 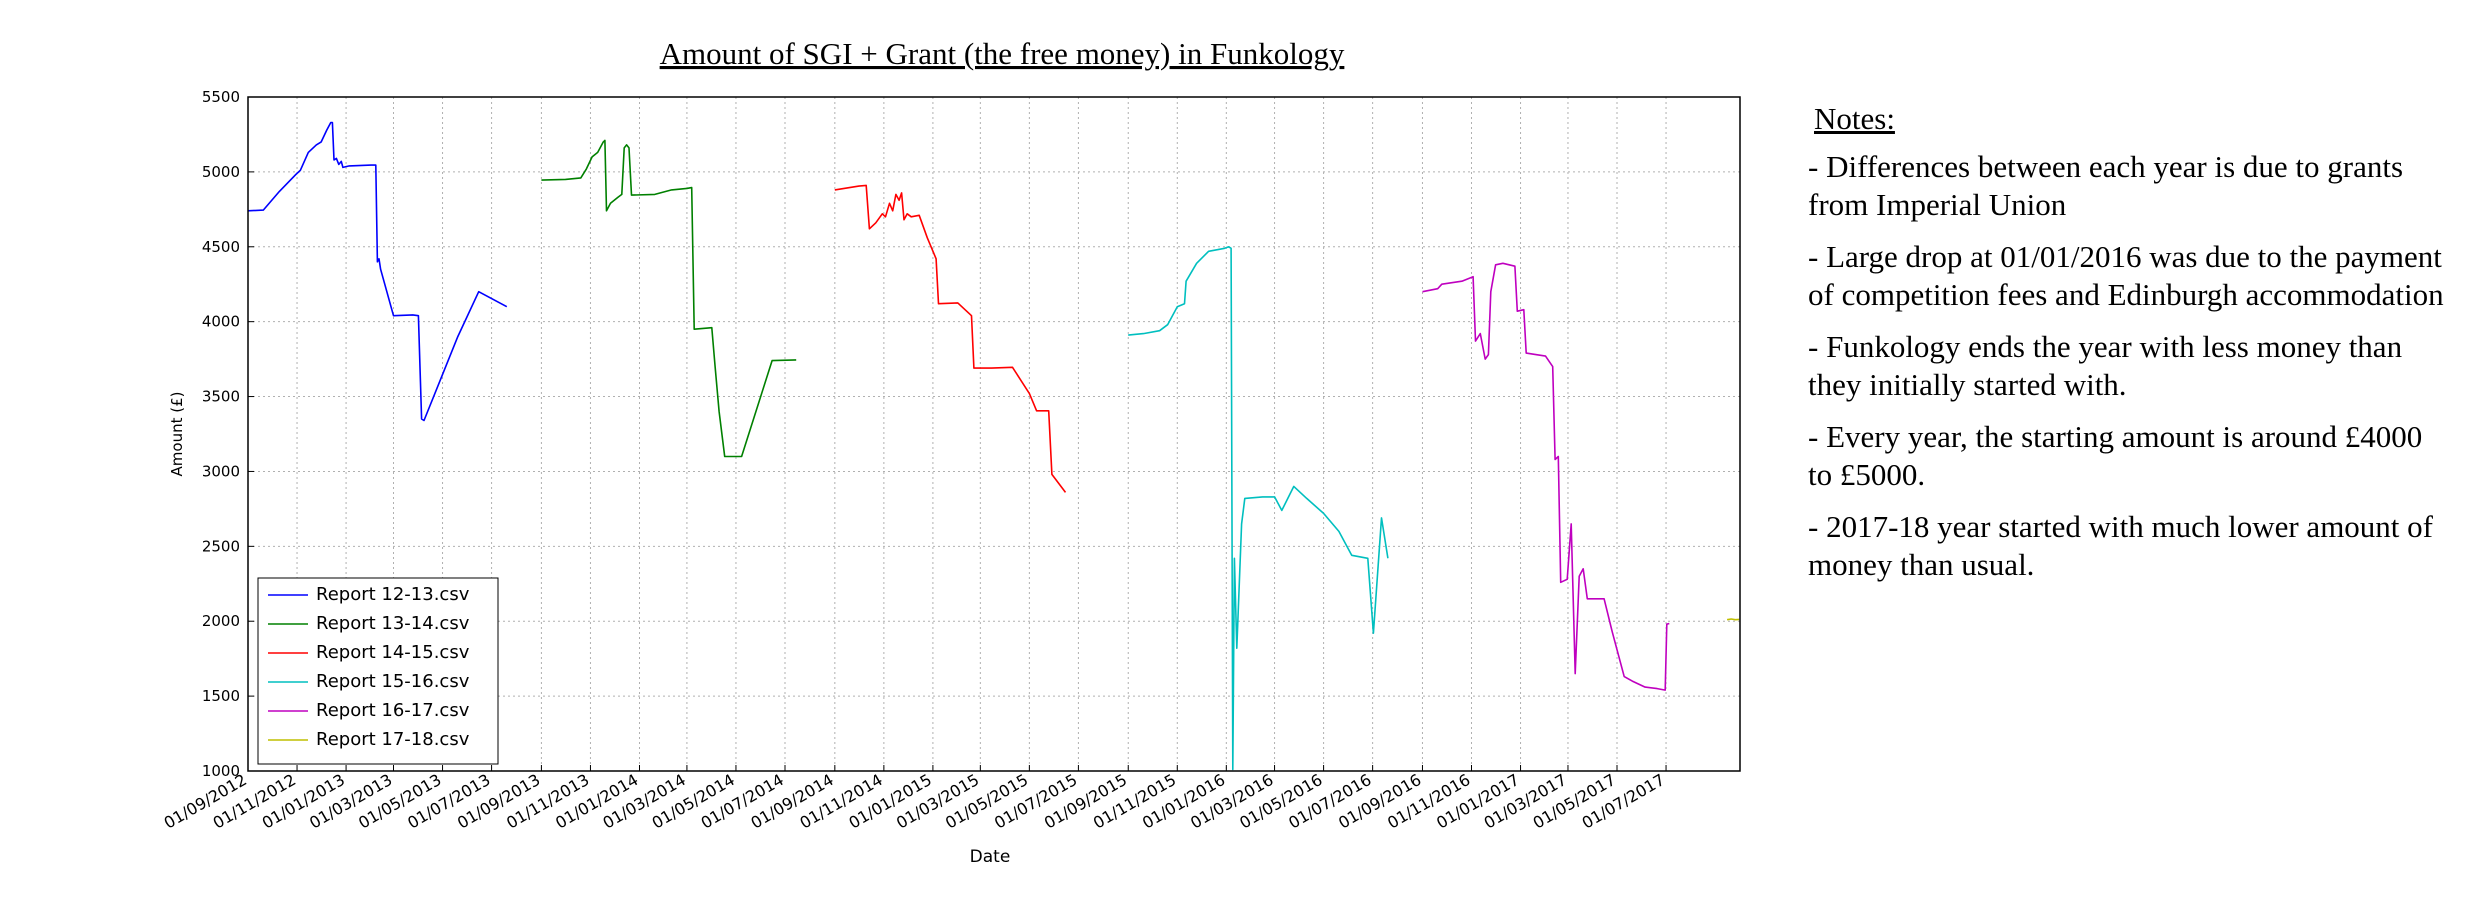 I want to click on legend-label: Report 12-13.csv, so click(x=393, y=594).